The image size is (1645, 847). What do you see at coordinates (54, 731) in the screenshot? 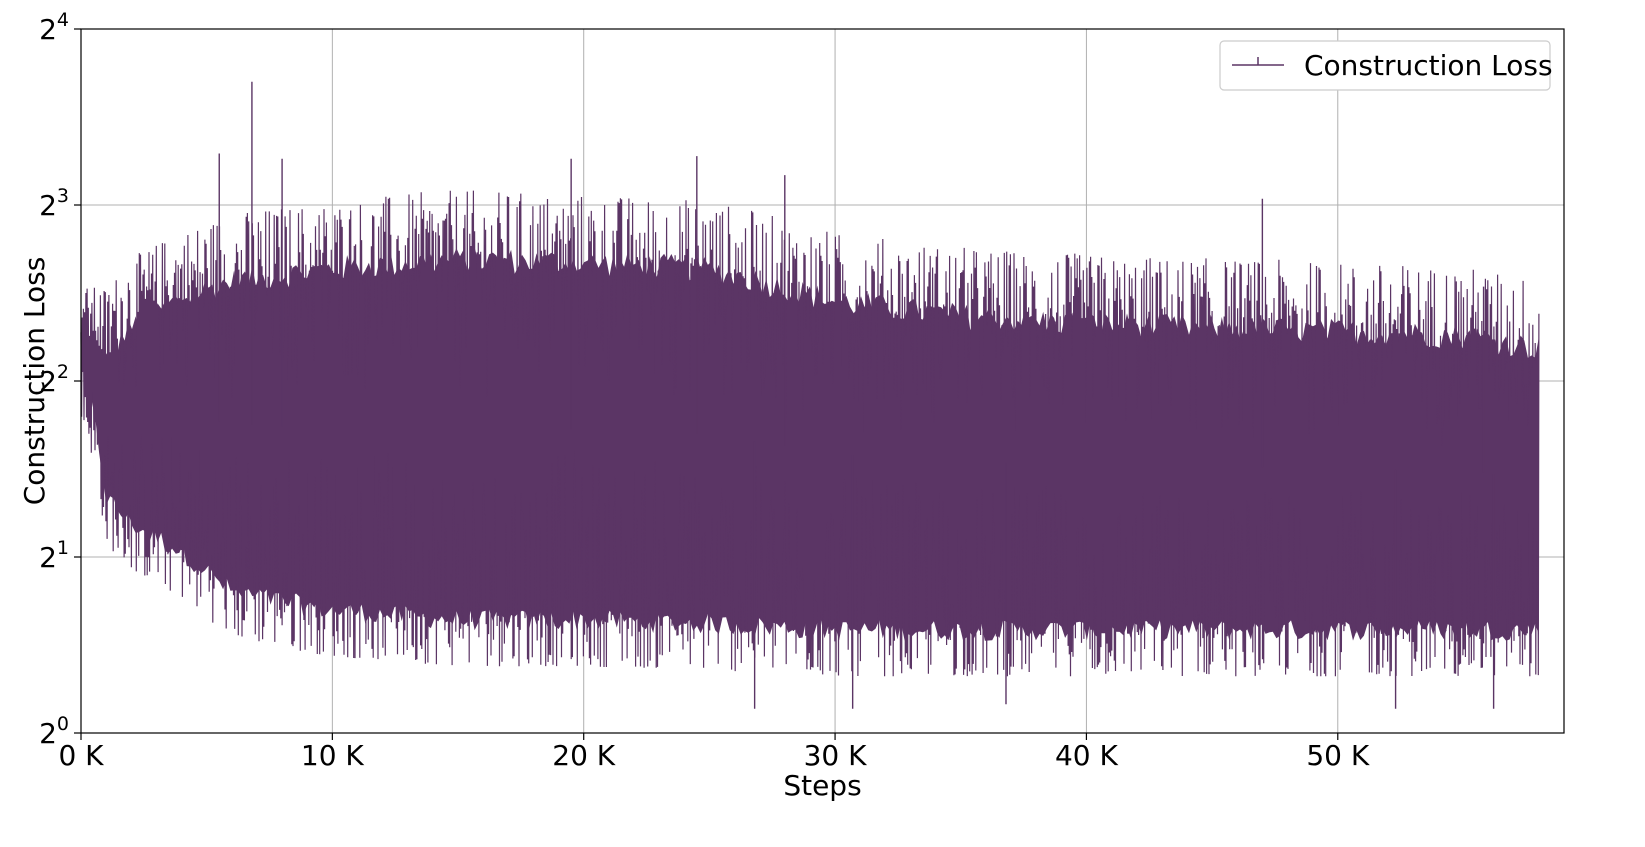
I see `y-tick-label: 20` at bounding box center [54, 731].